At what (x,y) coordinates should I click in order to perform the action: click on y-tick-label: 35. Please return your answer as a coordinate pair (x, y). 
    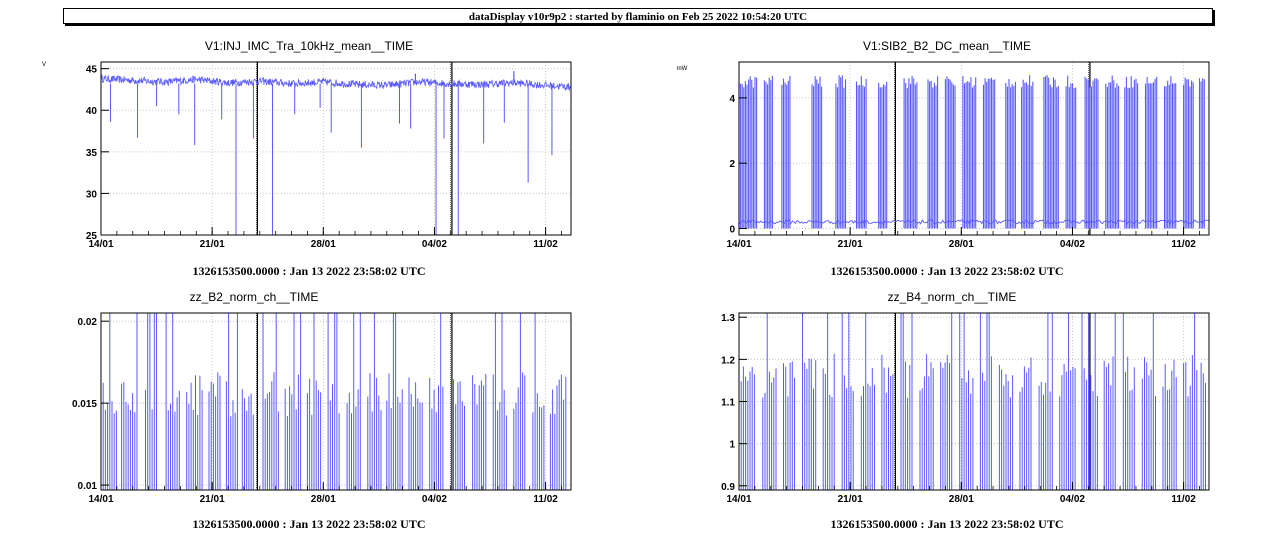
    Looking at the image, I should click on (92, 153).